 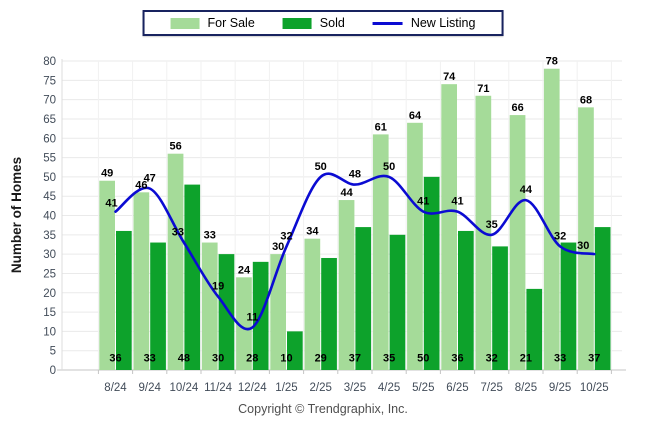 What do you see at coordinates (115, 388) in the screenshot?
I see `svg-text: 8/24` at bounding box center [115, 388].